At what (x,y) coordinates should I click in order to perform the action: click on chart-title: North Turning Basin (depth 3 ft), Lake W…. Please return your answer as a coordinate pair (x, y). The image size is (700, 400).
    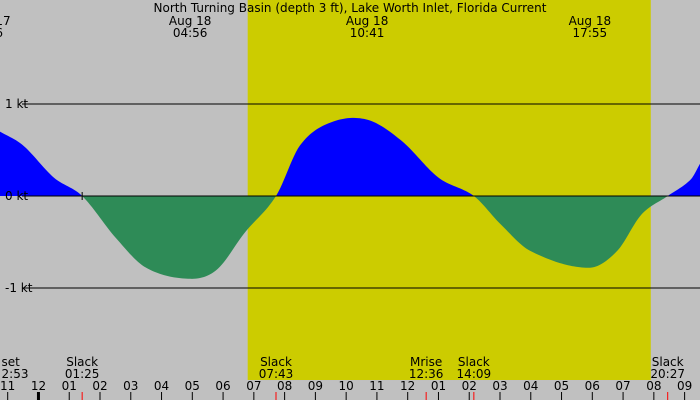
    Looking at the image, I should click on (350, 8).